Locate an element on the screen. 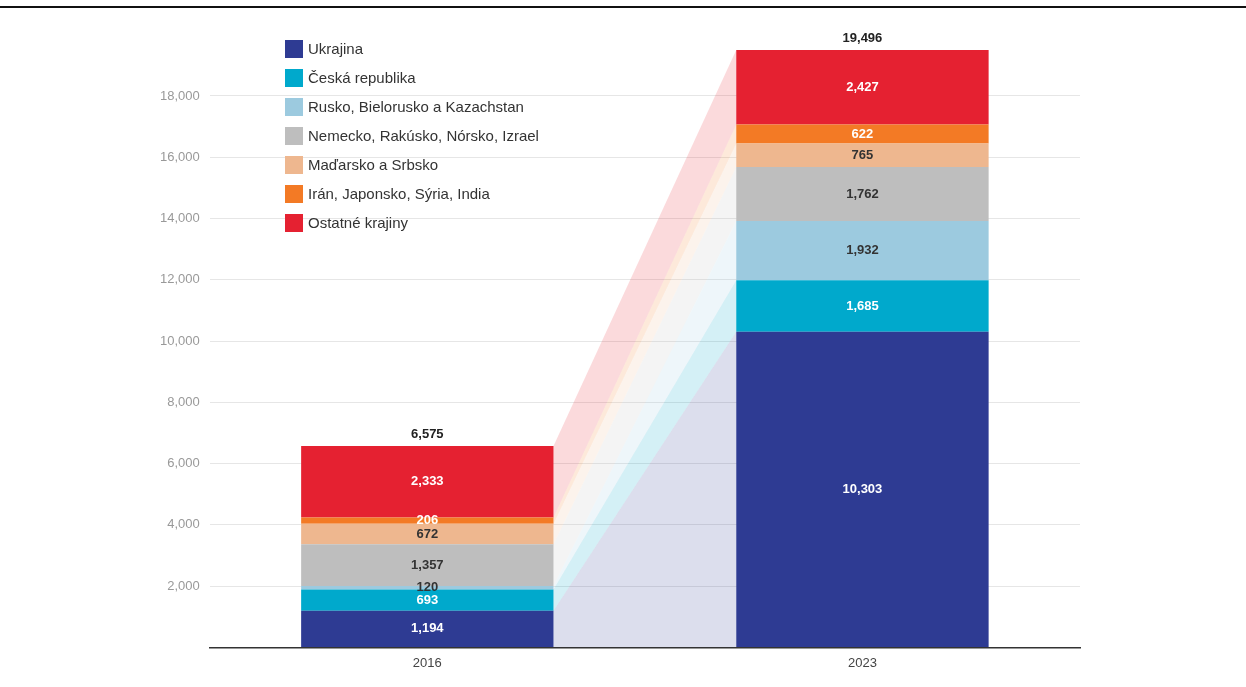 This screenshot has height=687, width=1246. total-label: 6,575 is located at coordinates (427, 433).